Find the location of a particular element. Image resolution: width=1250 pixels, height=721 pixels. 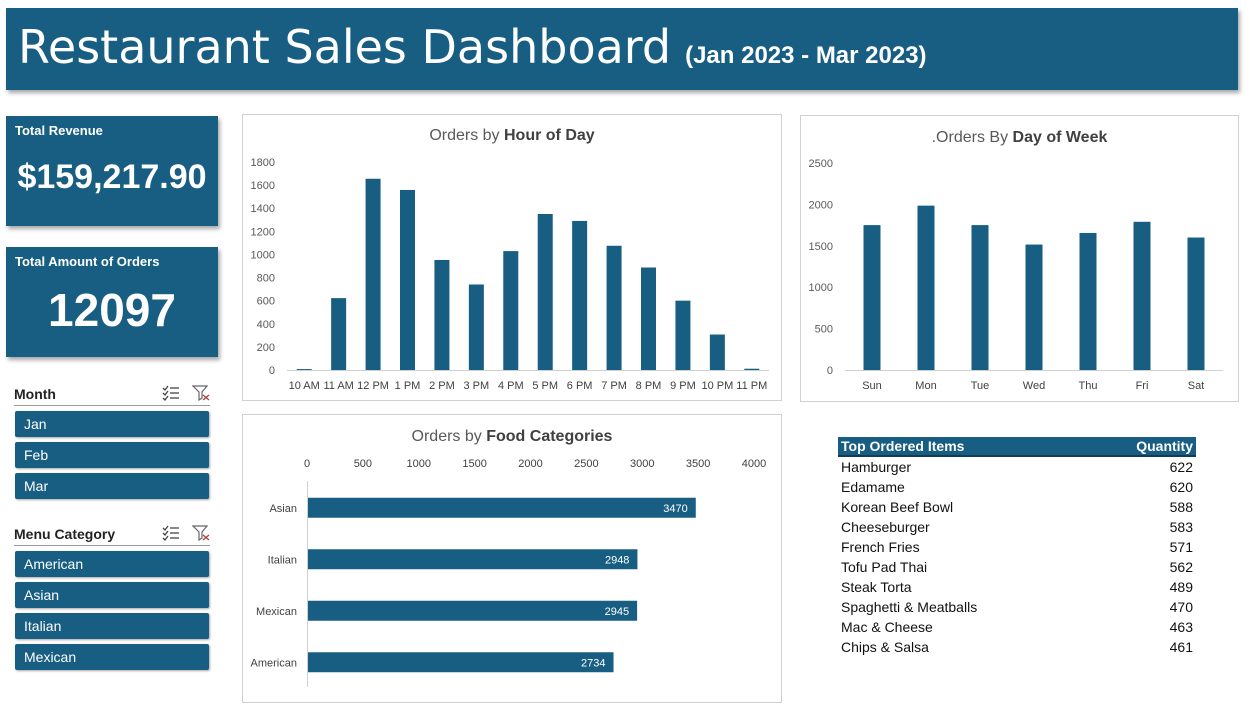

y-tick-label: American is located at coordinates (274, 663).